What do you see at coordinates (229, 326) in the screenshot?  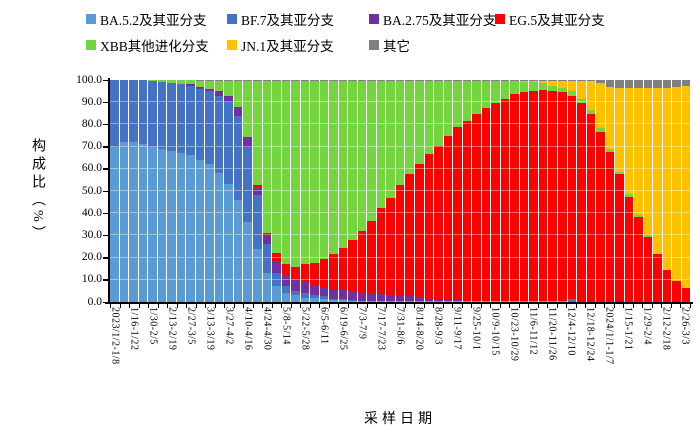 I see `x-tick-label: 3/27-4/2` at bounding box center [229, 326].